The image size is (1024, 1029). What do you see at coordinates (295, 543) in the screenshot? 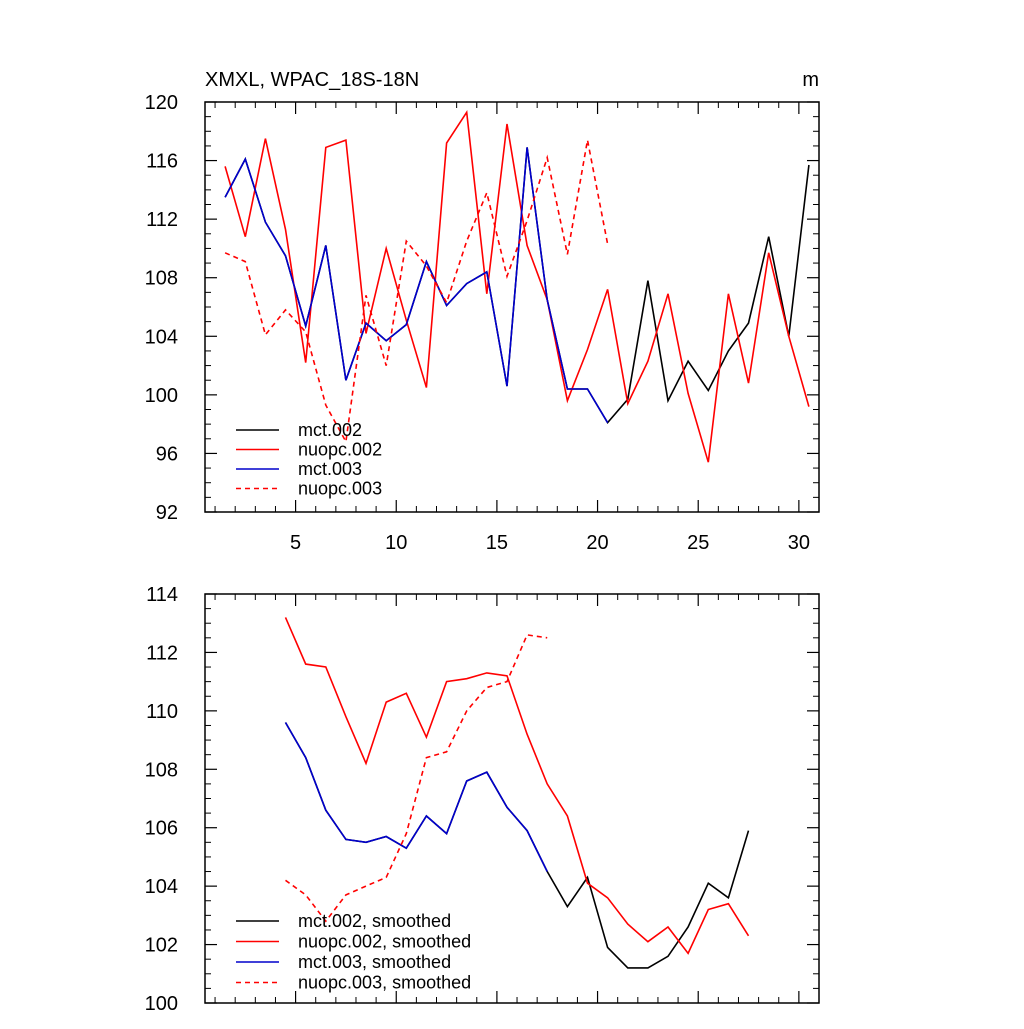
I see `x-tick-label: 5` at bounding box center [295, 543].